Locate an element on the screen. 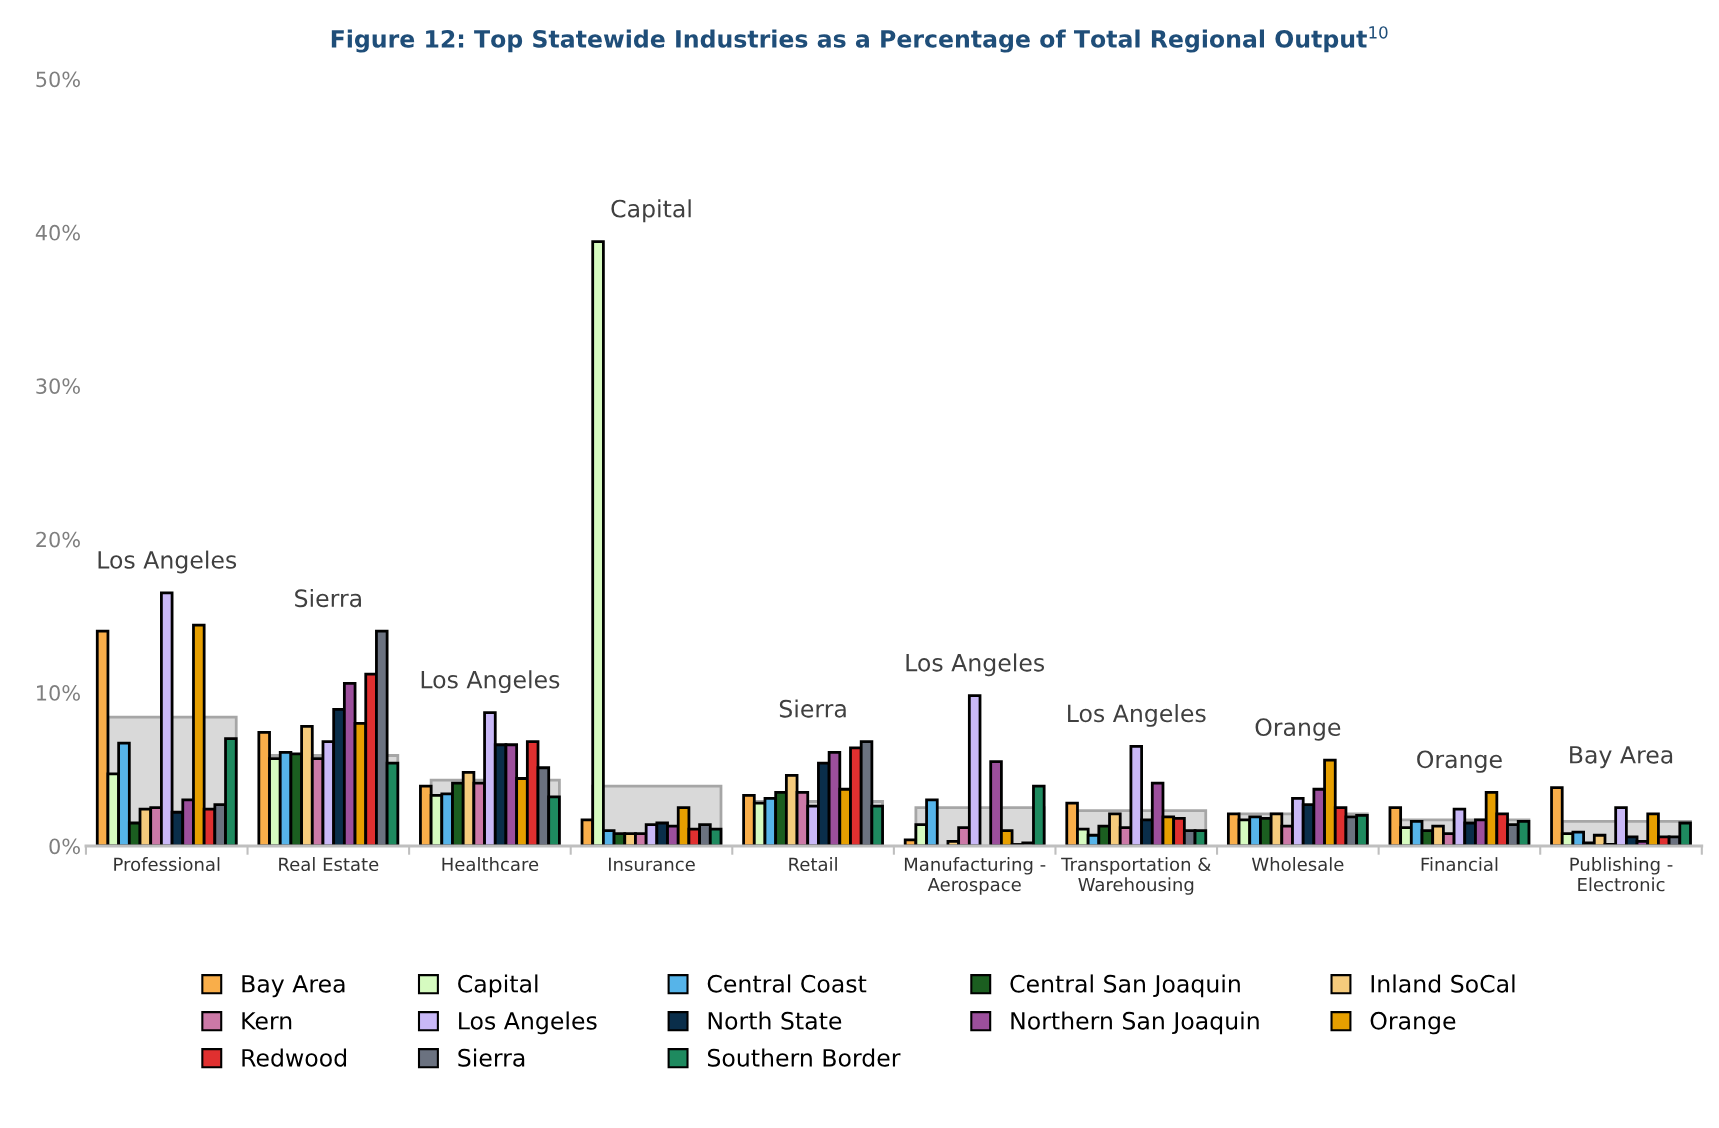  y-tick-label: 20% is located at coordinates (58, 539).